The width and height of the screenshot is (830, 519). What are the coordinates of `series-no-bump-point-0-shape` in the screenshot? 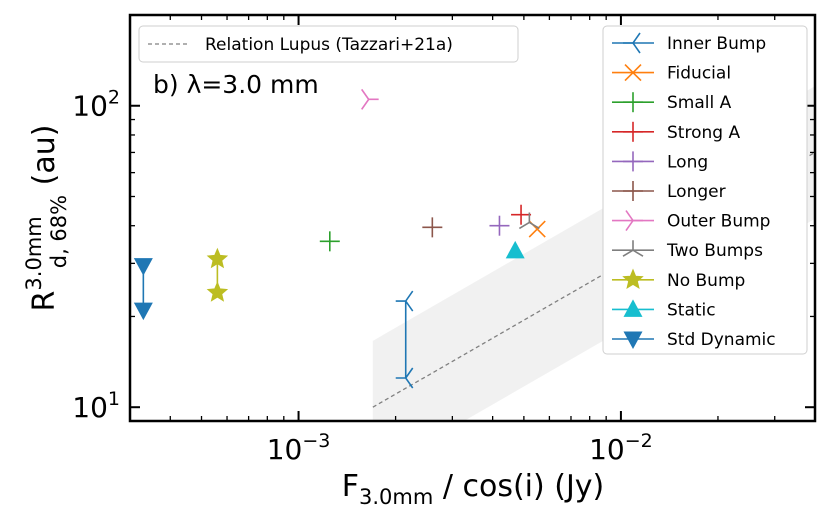 It's located at (217, 258).